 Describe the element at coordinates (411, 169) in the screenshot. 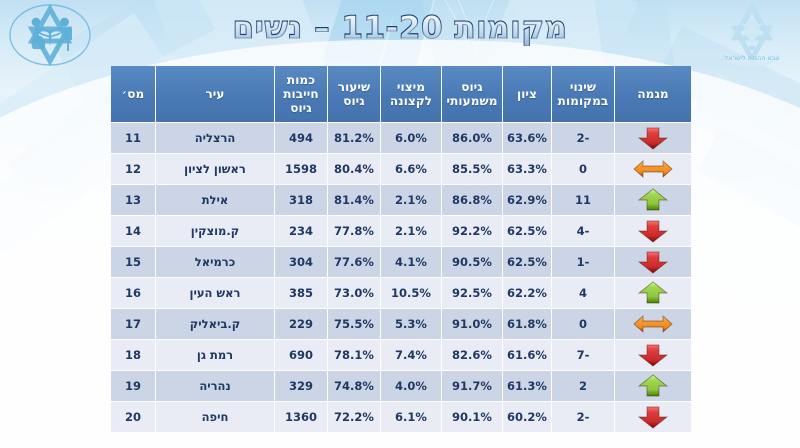

I see `cell-officer: 6.6%` at that location.